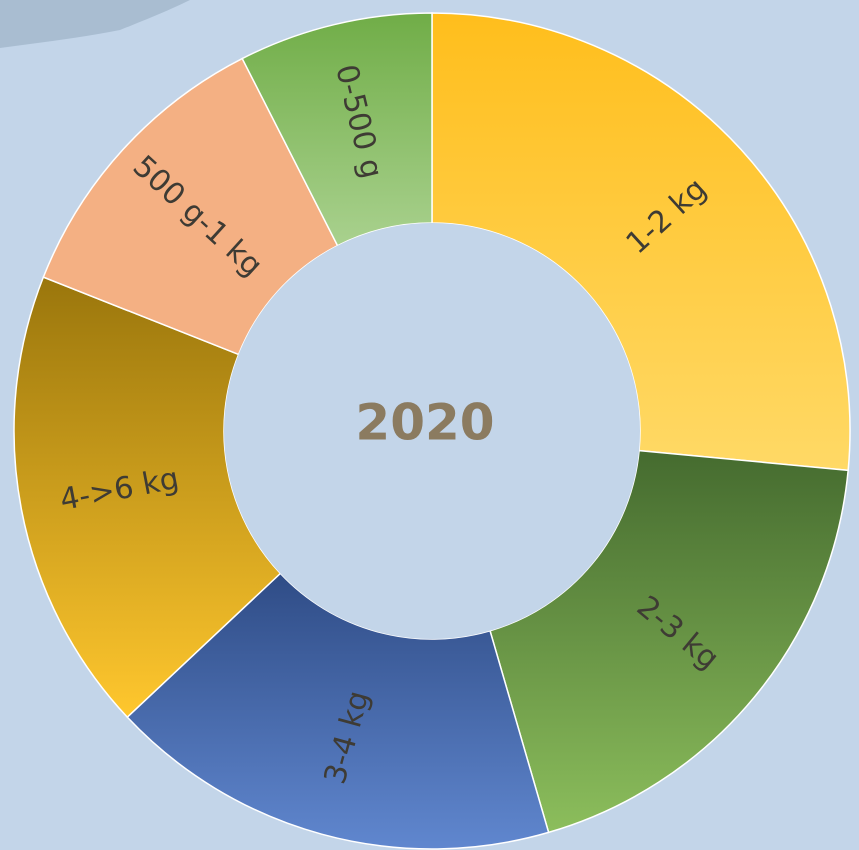 The image size is (859, 850). Describe the element at coordinates (95, 24) in the screenshot. I see `background-rocky-corner` at that location.